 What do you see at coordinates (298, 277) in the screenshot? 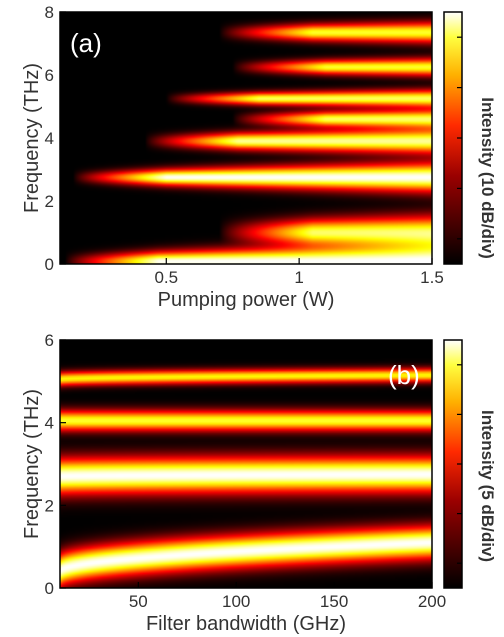
I see `x-tick-label-a: 1` at bounding box center [298, 277].